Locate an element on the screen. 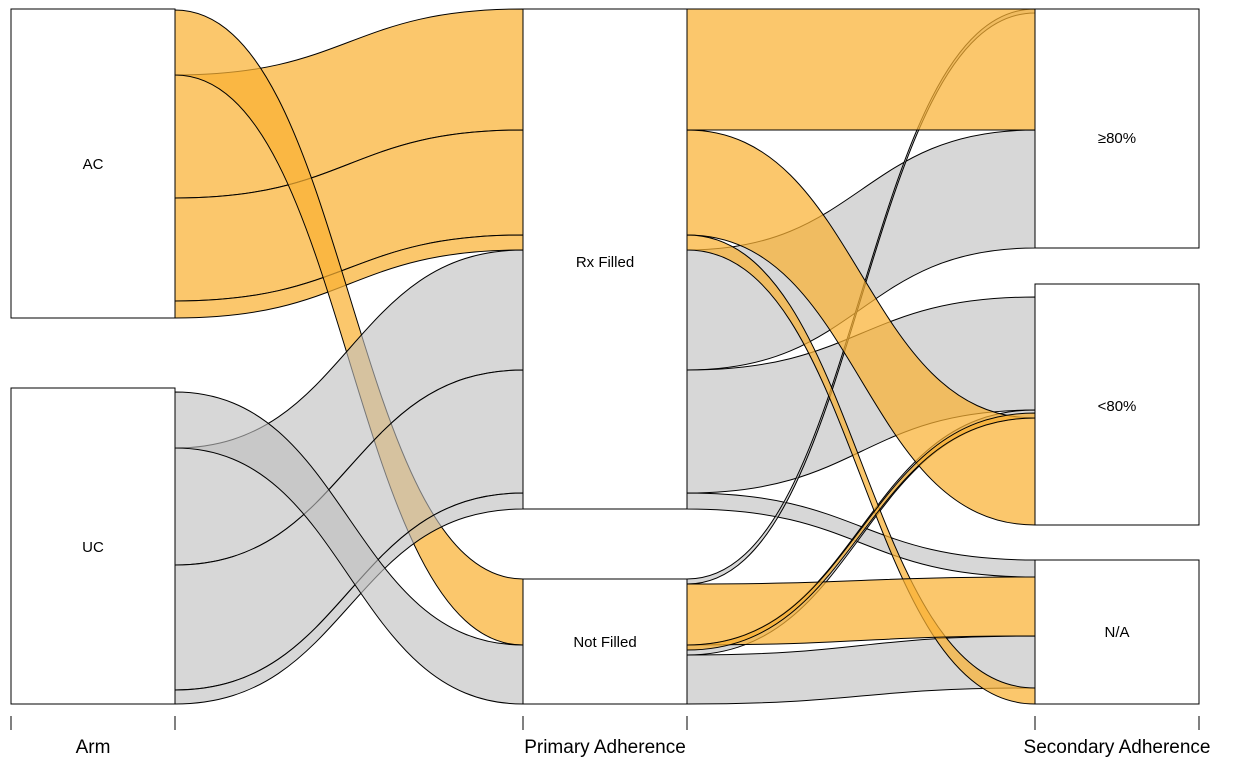 Image resolution: width=1241 pixels, height=762 pixels. ribbon-ac-na is located at coordinates (861, 611).